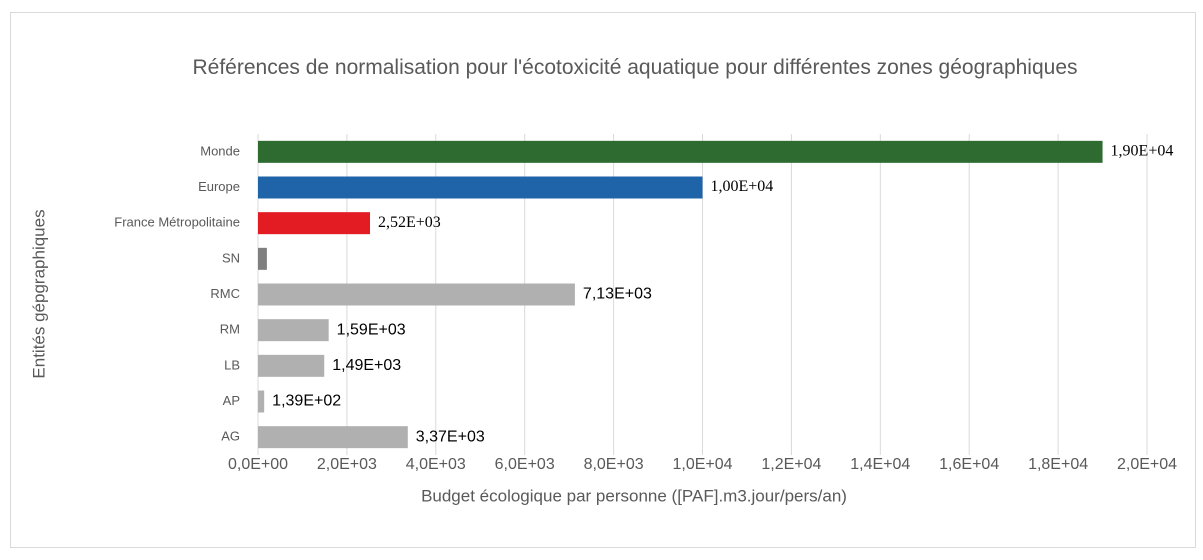 This screenshot has width=1203, height=560. What do you see at coordinates (1142, 151) in the screenshot?
I see `value-label: 1,90E+04` at bounding box center [1142, 151].